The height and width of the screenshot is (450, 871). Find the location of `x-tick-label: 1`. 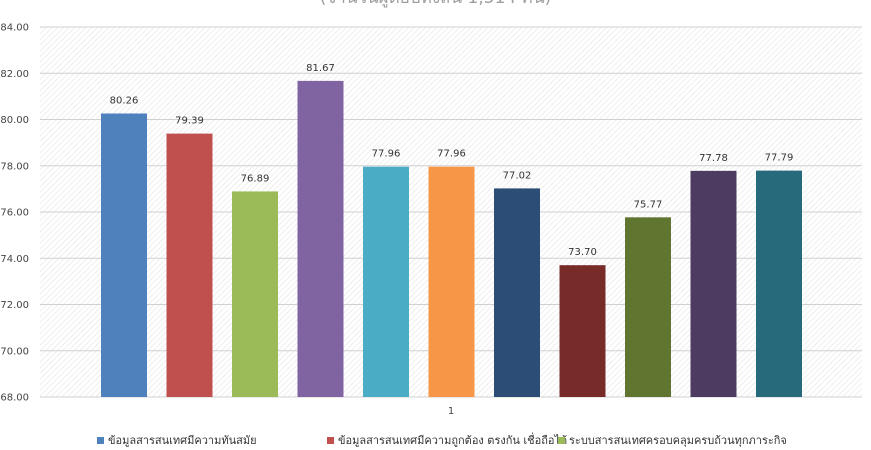

x-tick-label: 1 is located at coordinates (451, 411).